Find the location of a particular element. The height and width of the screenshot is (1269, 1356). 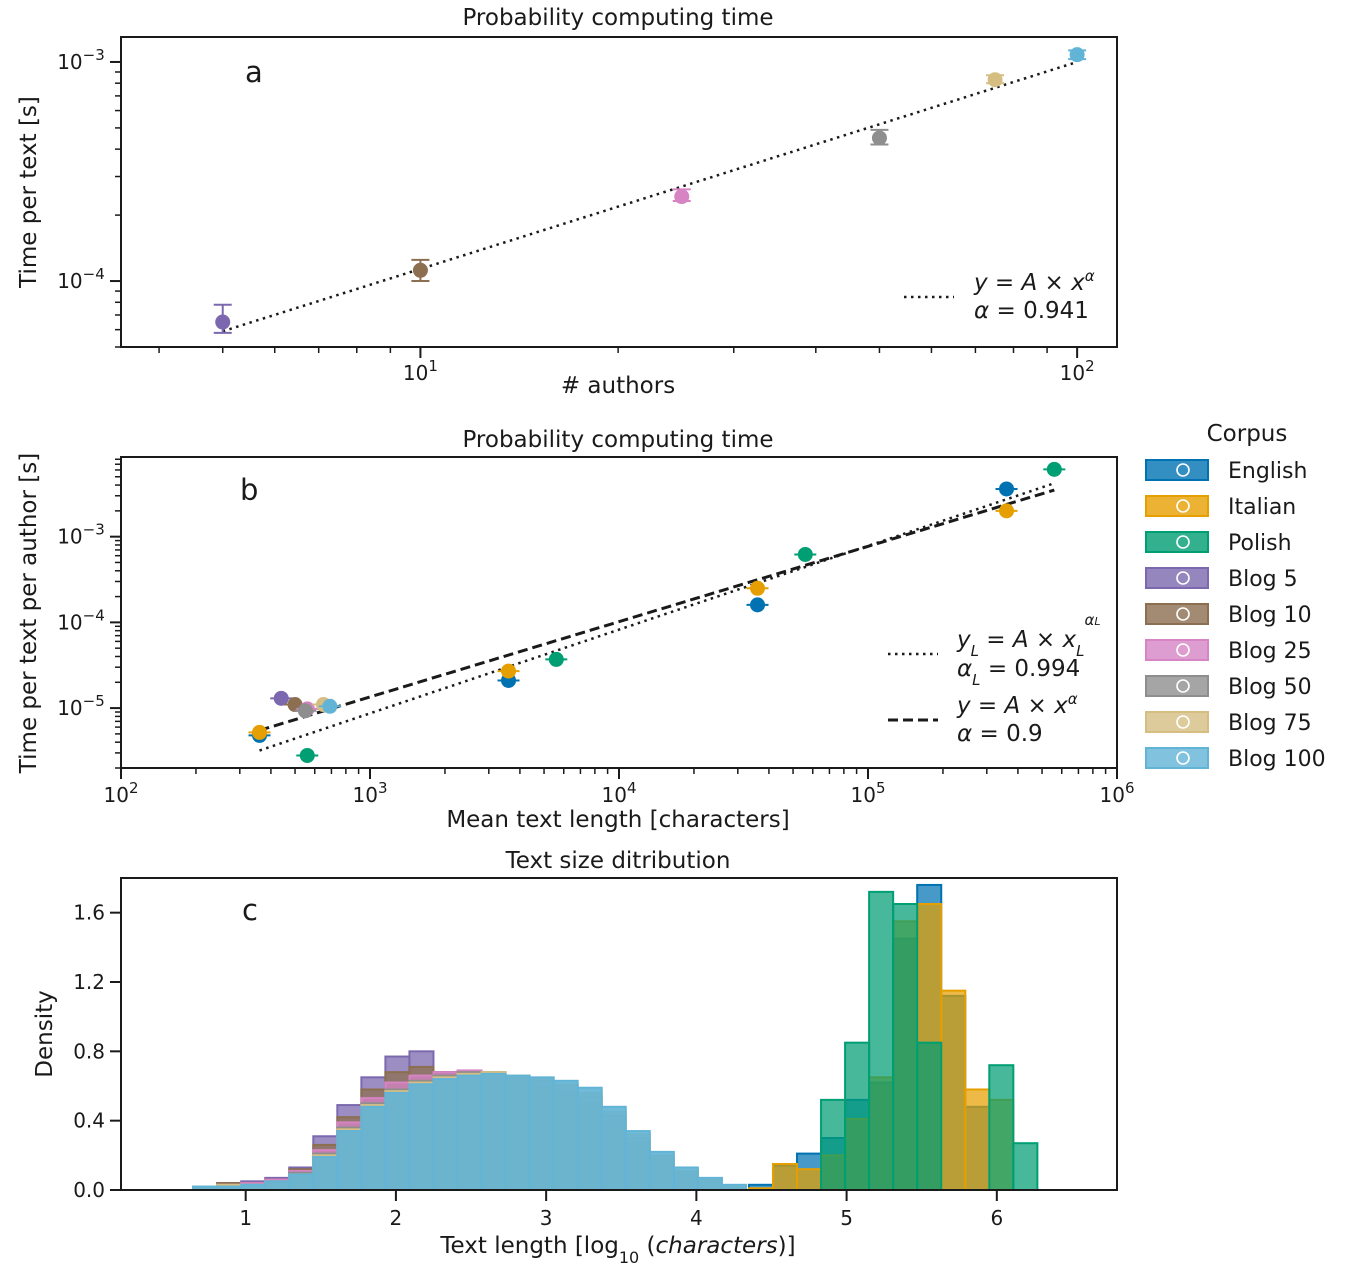

y-tick-label: 1.2 is located at coordinates (89, 982).